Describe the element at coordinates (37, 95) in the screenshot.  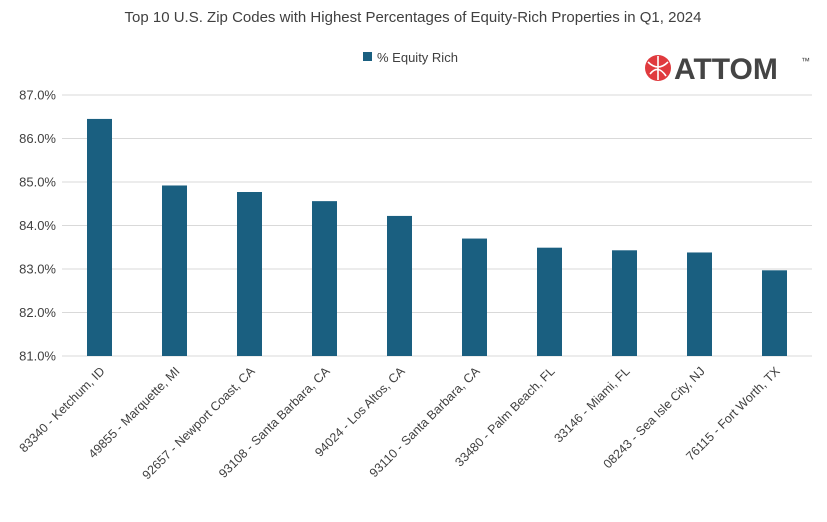
I see `y-tick-label: 87.0%` at that location.